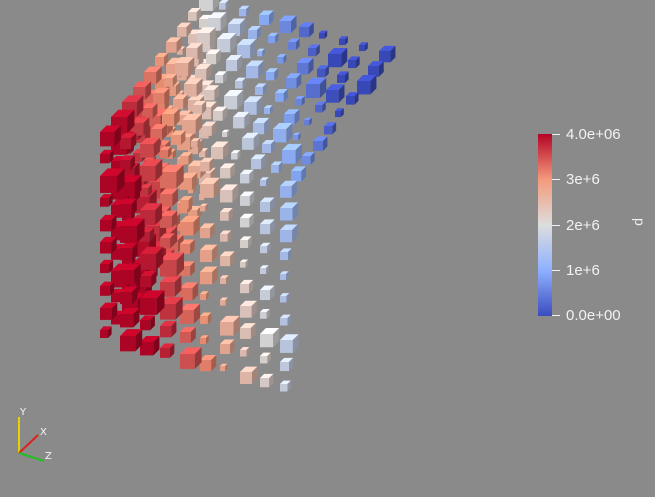 The height and width of the screenshot is (497, 655). I want to click on colorbar-title: p, so click(640, 222).